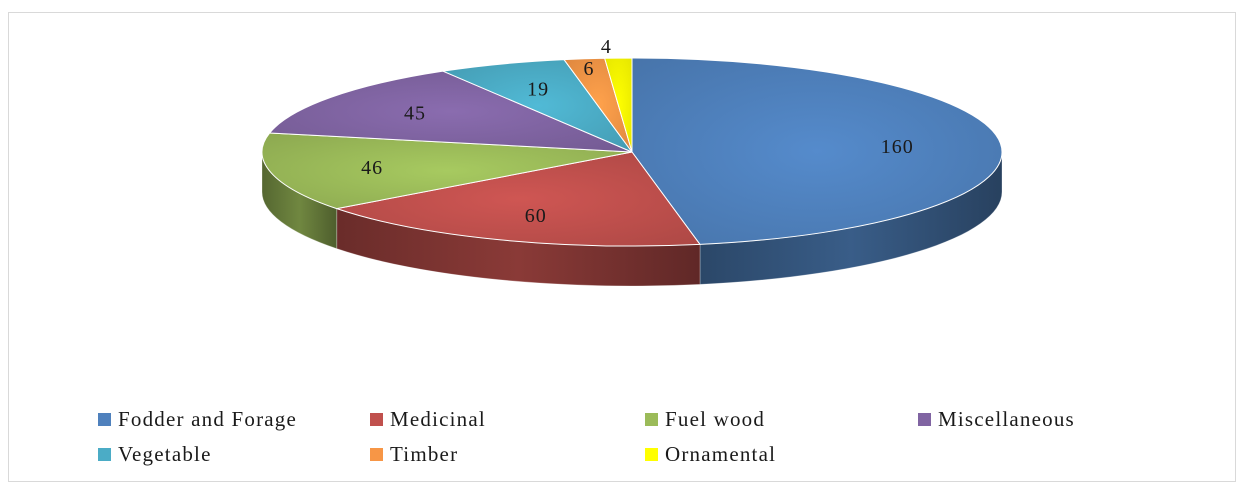 The image size is (1244, 482). I want to click on pie-slice-ornamental, so click(618, 105).